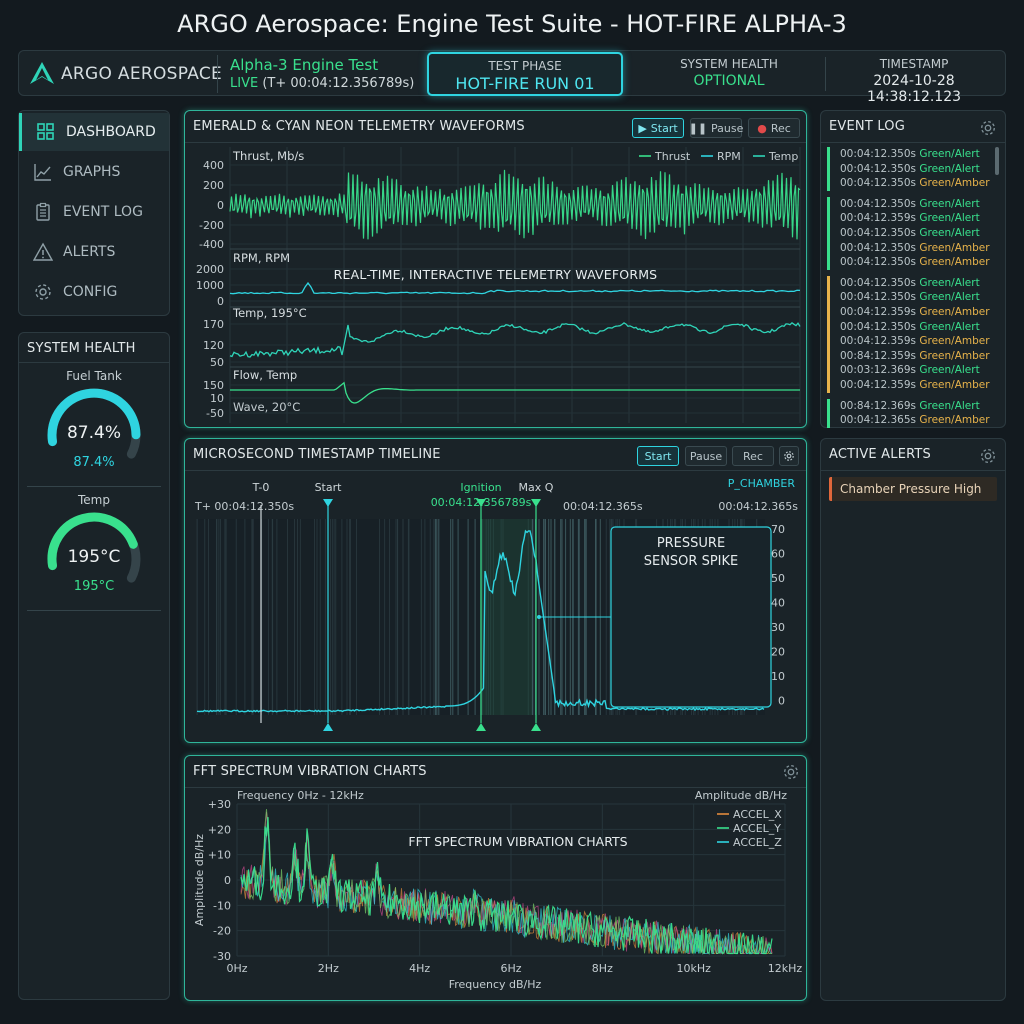 The image size is (1024, 1024). Describe the element at coordinates (917, 218) in the screenshot. I see `event-row: 00:04:12.359s Green/Alert` at that location.